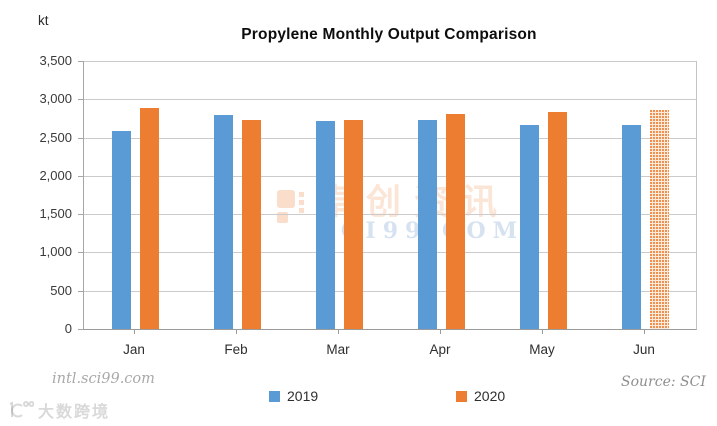 The height and width of the screenshot is (426, 717). I want to click on x-tick-label-apr: Apr, so click(440, 349).